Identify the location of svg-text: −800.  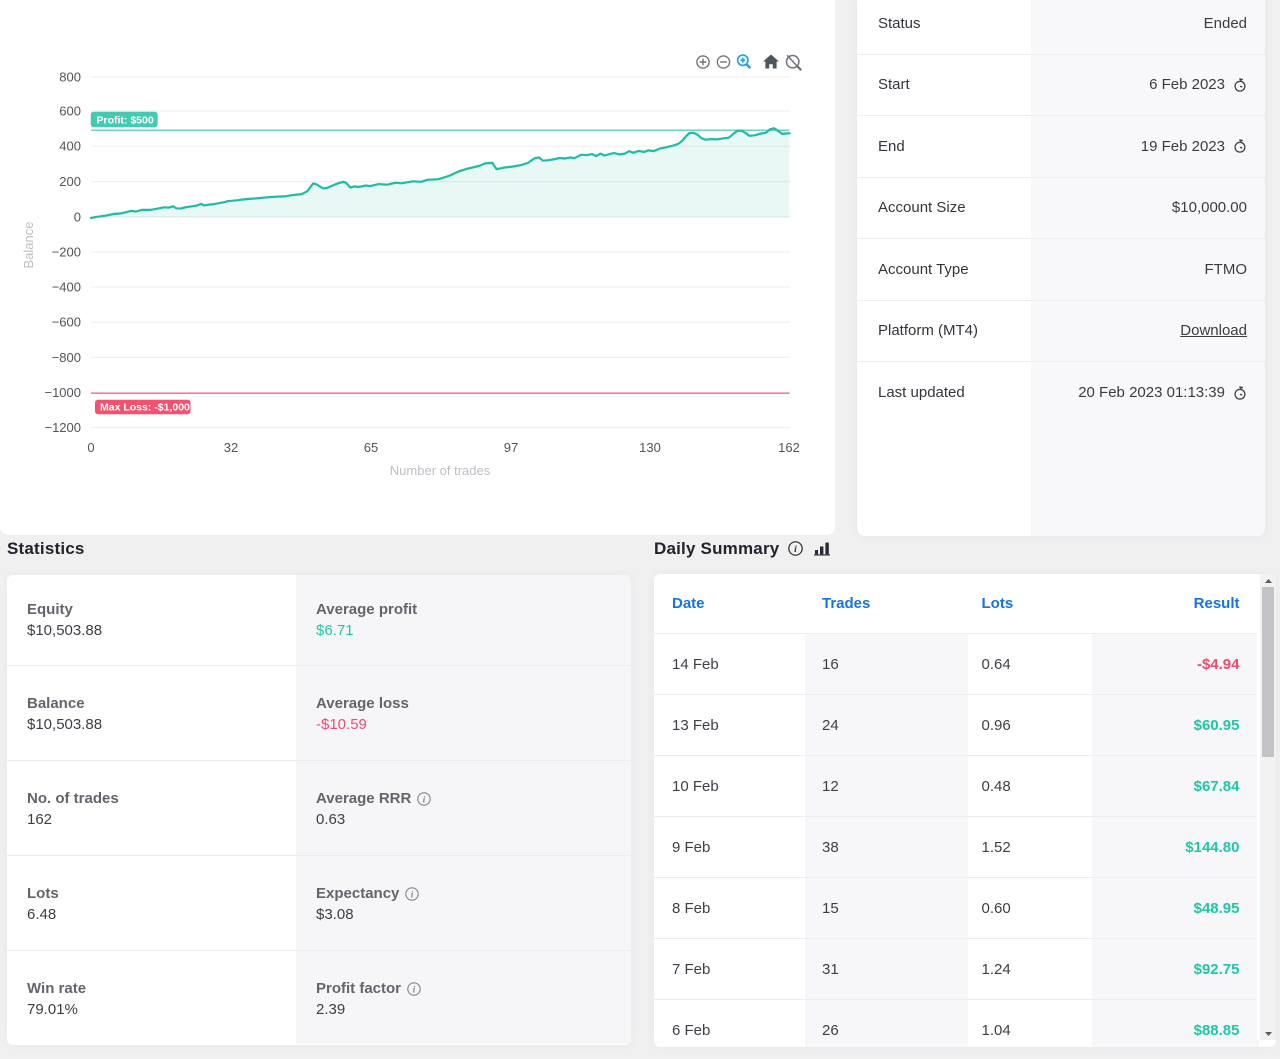
(66, 357).